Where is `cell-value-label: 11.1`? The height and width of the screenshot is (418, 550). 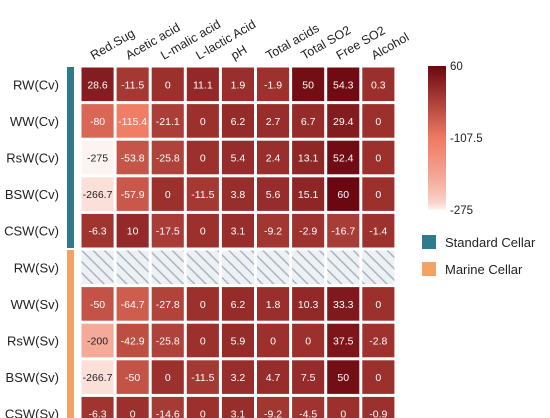
cell-value-label: 11.1 is located at coordinates (203, 85).